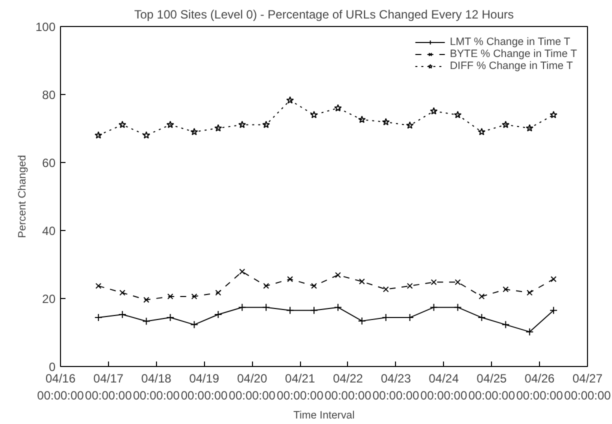 This screenshot has width=612, height=424. Describe the element at coordinates (108, 387) in the screenshot. I see `x-tick-label: 04/17 00:00:00` at that location.